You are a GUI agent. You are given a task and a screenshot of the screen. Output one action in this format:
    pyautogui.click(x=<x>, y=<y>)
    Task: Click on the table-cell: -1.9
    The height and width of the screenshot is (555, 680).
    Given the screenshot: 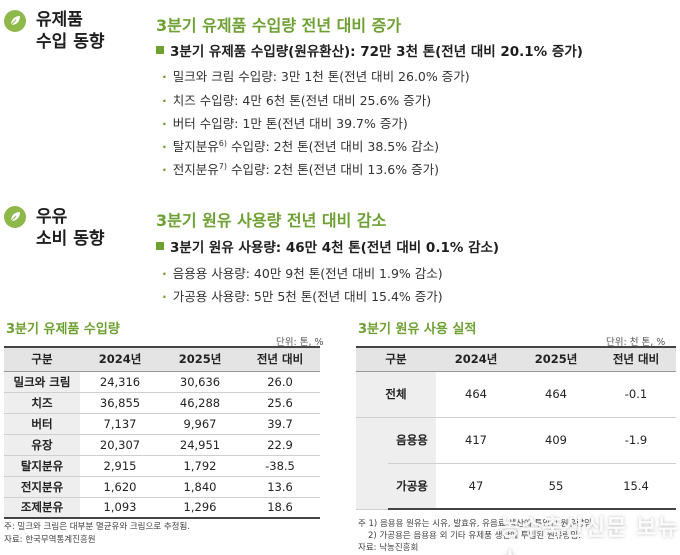 What is the action you would take?
    pyautogui.click(x=636, y=440)
    